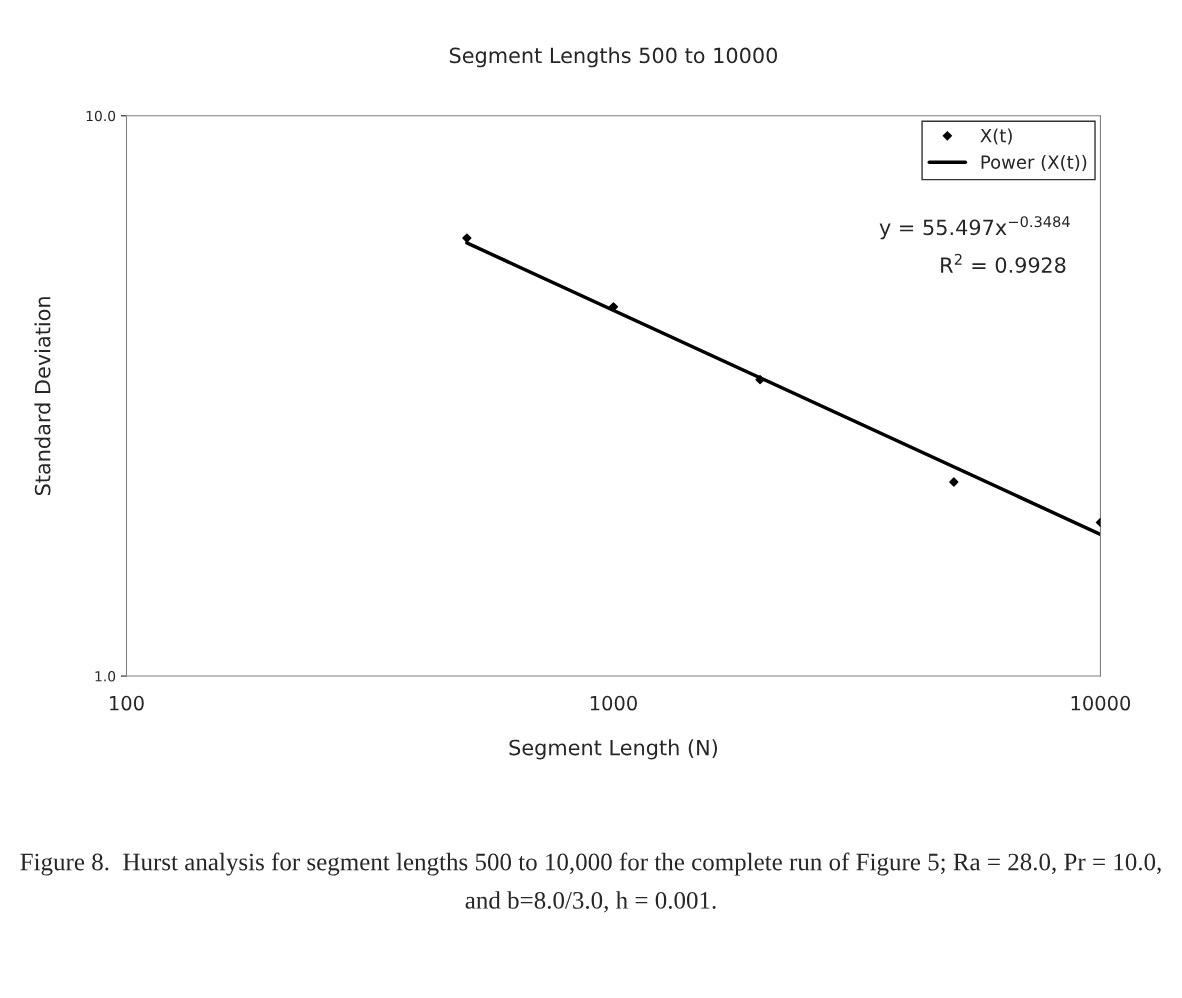 The image size is (1182, 998). I want to click on annotation: R$^{2}$ = 0.9928, so click(1003, 263).